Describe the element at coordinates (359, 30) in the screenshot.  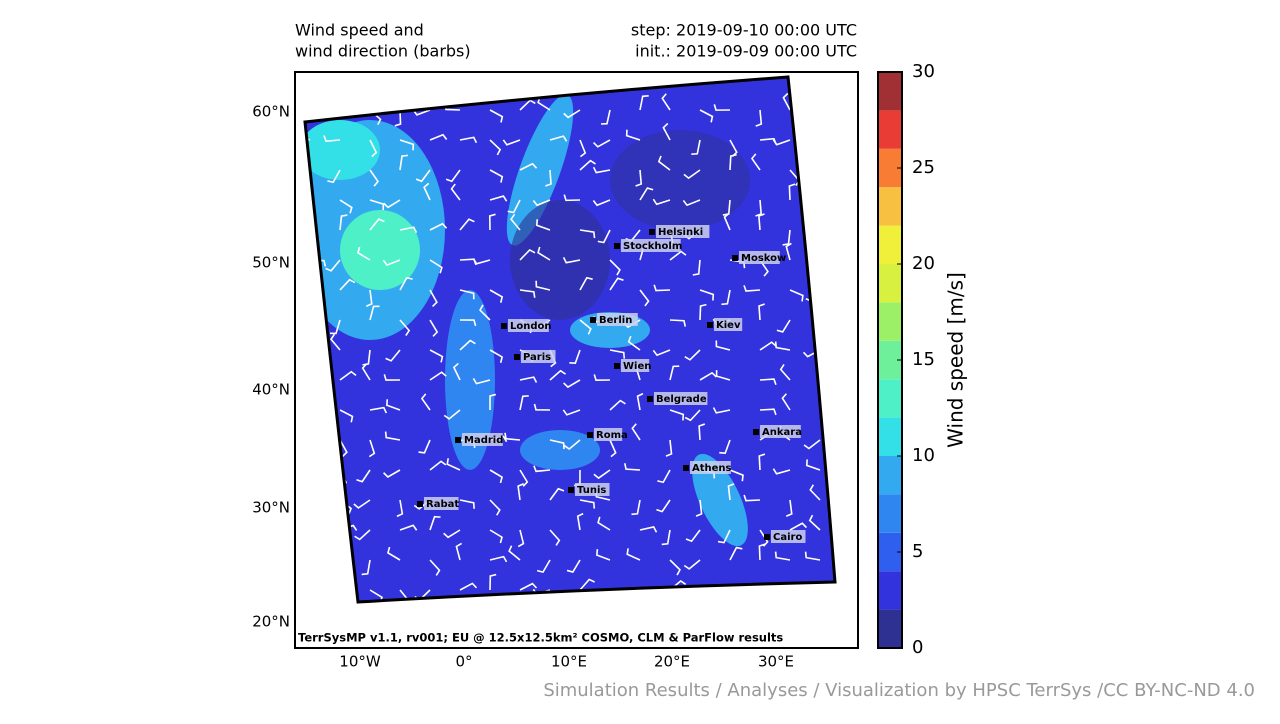
I see `title: Wind speed and` at that location.